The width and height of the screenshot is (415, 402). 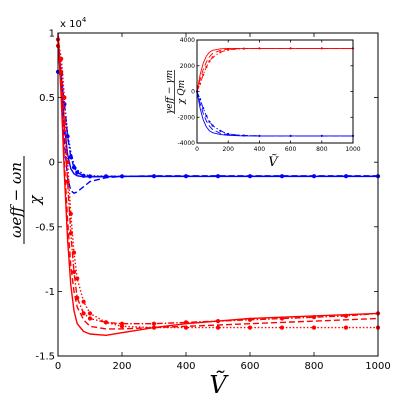 What do you see at coordinates (121, 366) in the screenshot?
I see `main-x-tick-label: 200` at bounding box center [121, 366].